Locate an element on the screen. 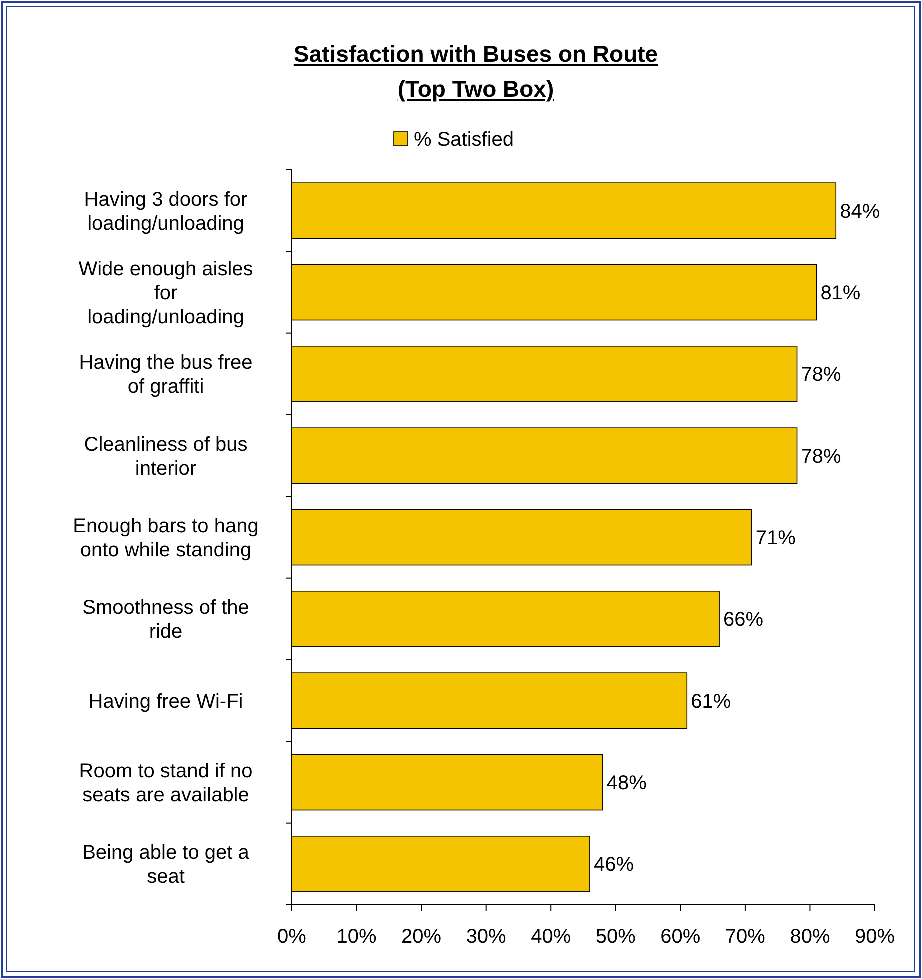 The image size is (922, 979). x-tick-label: 80% is located at coordinates (810, 937).